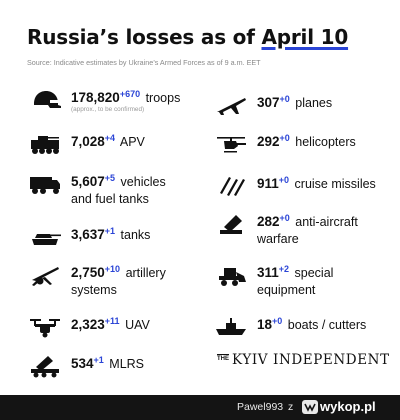 The image size is (400, 420). What do you see at coordinates (268, 142) in the screenshot?
I see `helicopters-number: 292` at bounding box center [268, 142].